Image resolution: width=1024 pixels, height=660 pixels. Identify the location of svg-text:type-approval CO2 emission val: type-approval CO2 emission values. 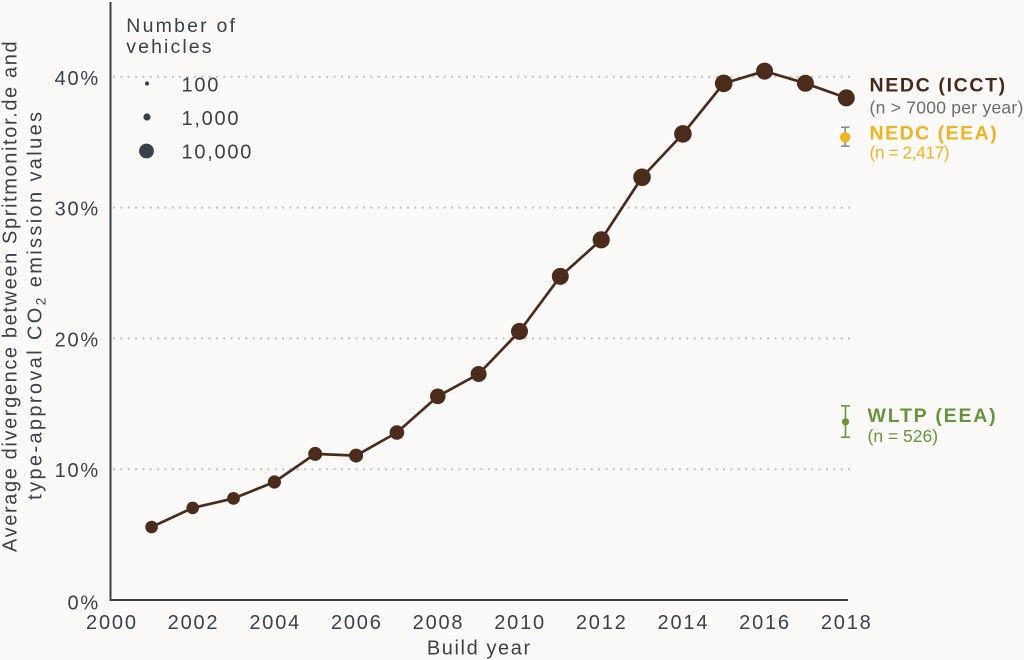
(37, 305).